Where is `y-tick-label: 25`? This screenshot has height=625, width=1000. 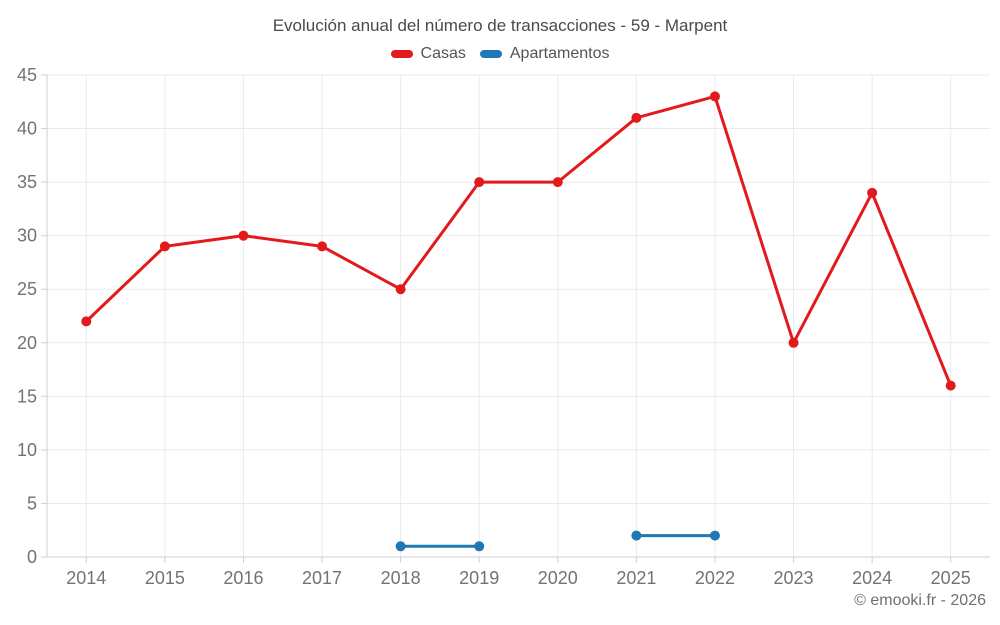 y-tick-label: 25 is located at coordinates (27, 289).